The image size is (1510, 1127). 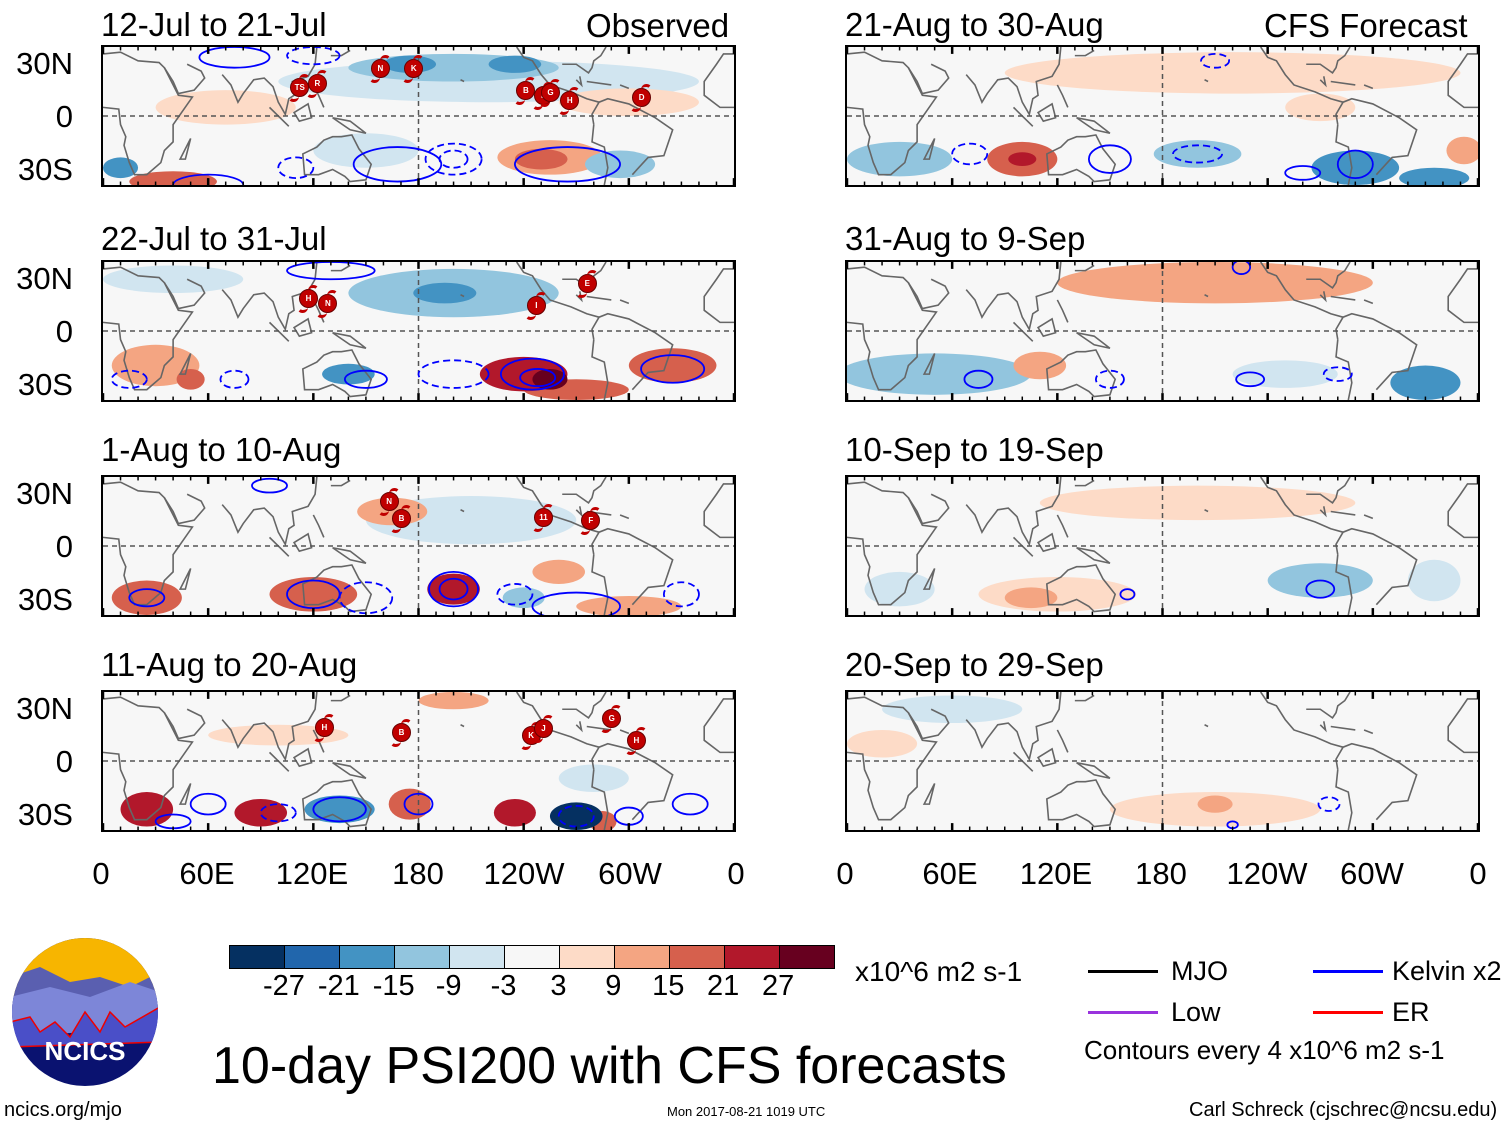 I want to click on tropical-cyclone-icon: R, so click(x=316, y=84).